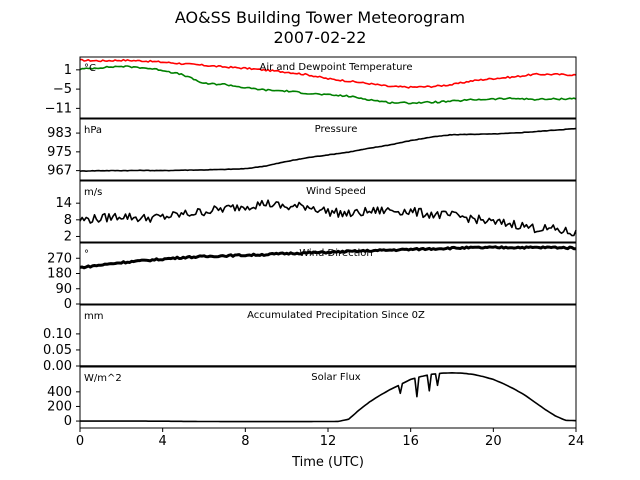 This screenshot has height=480, width=640. I want to click on ytick-label-wind_direction-3: 0, so click(68, 304).